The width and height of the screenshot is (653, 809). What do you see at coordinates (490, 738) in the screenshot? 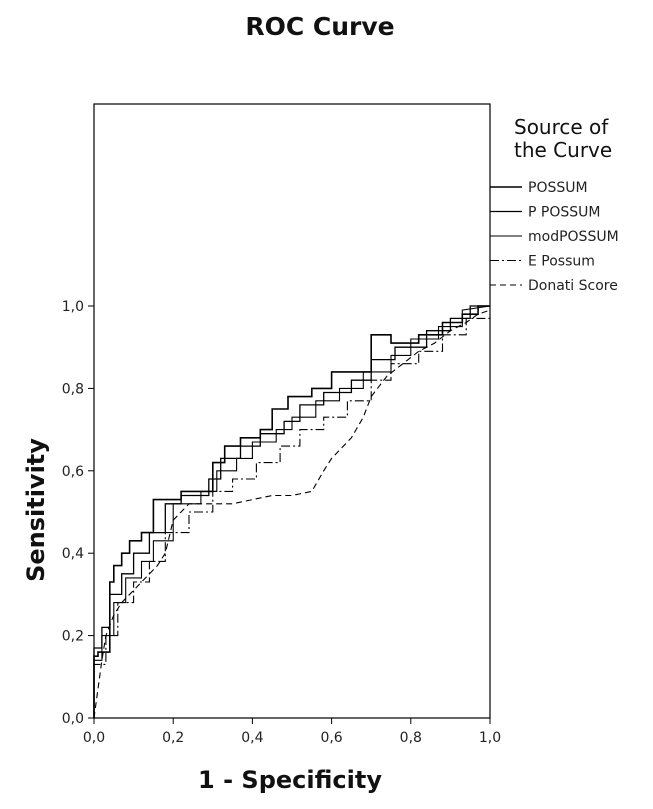
I see `x-tick-label: 1,0` at bounding box center [490, 738].